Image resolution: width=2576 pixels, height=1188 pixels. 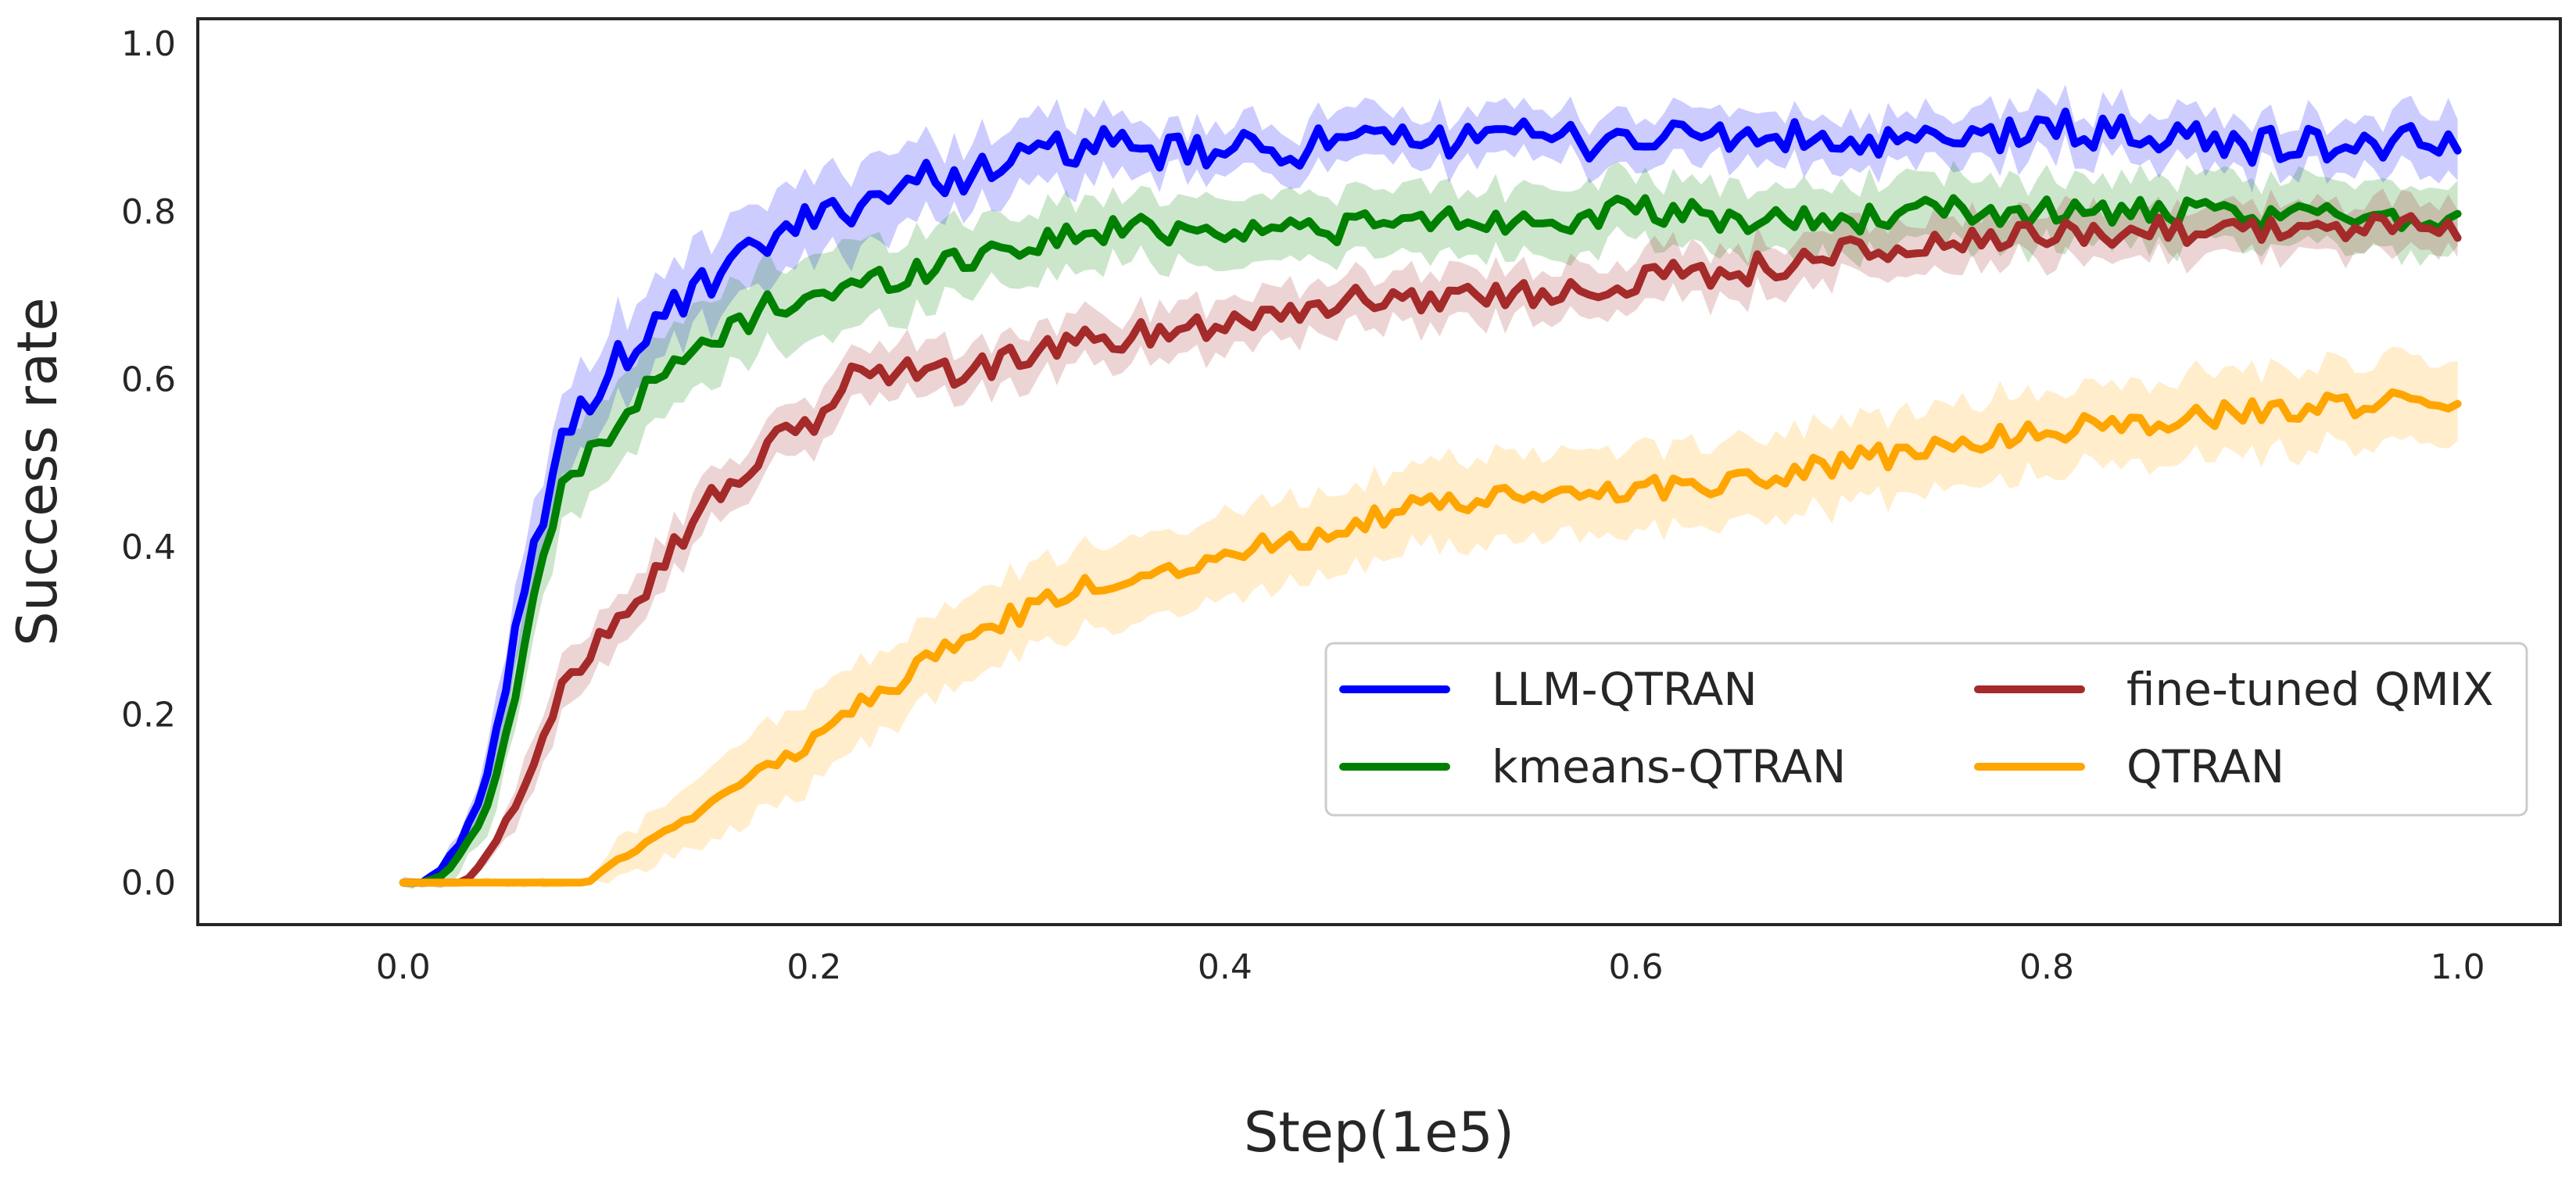 What do you see at coordinates (148, 212) in the screenshot?
I see `y-tick-label: 0.8` at bounding box center [148, 212].